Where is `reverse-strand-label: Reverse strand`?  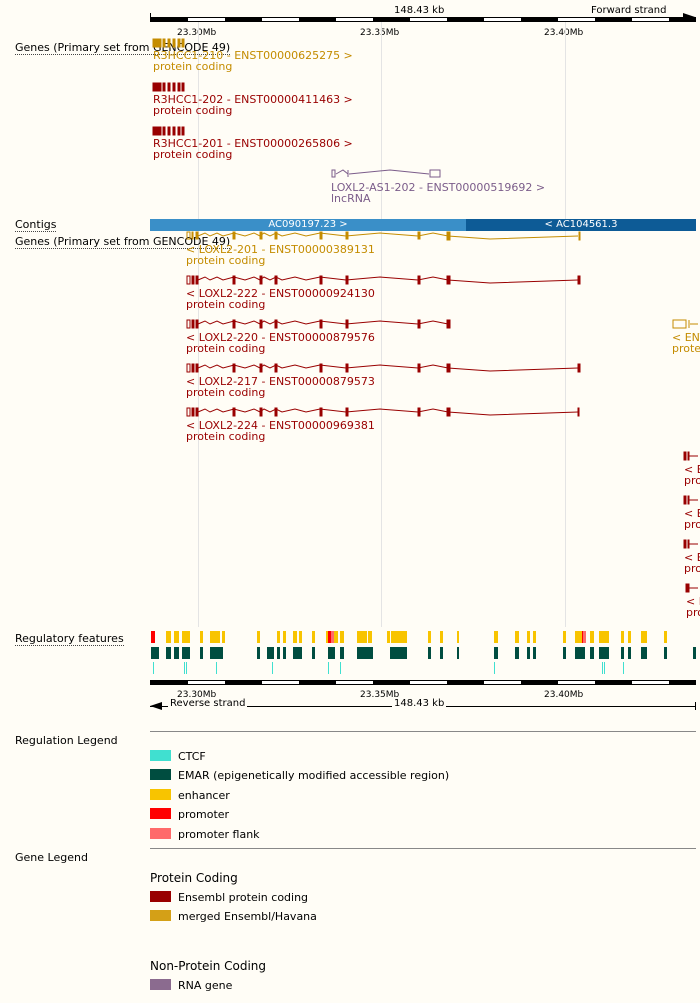 reverse-strand-label: Reverse strand is located at coordinates (208, 703).